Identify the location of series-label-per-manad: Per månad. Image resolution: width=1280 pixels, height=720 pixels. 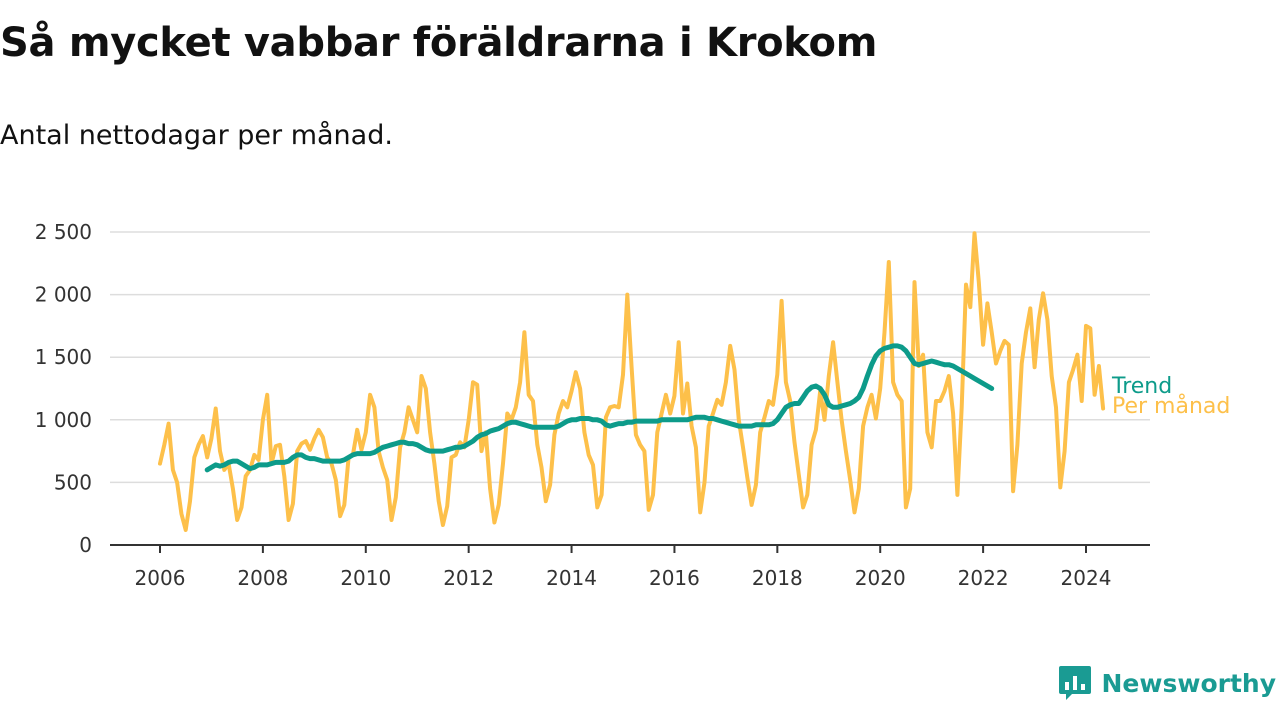
(1171, 406).